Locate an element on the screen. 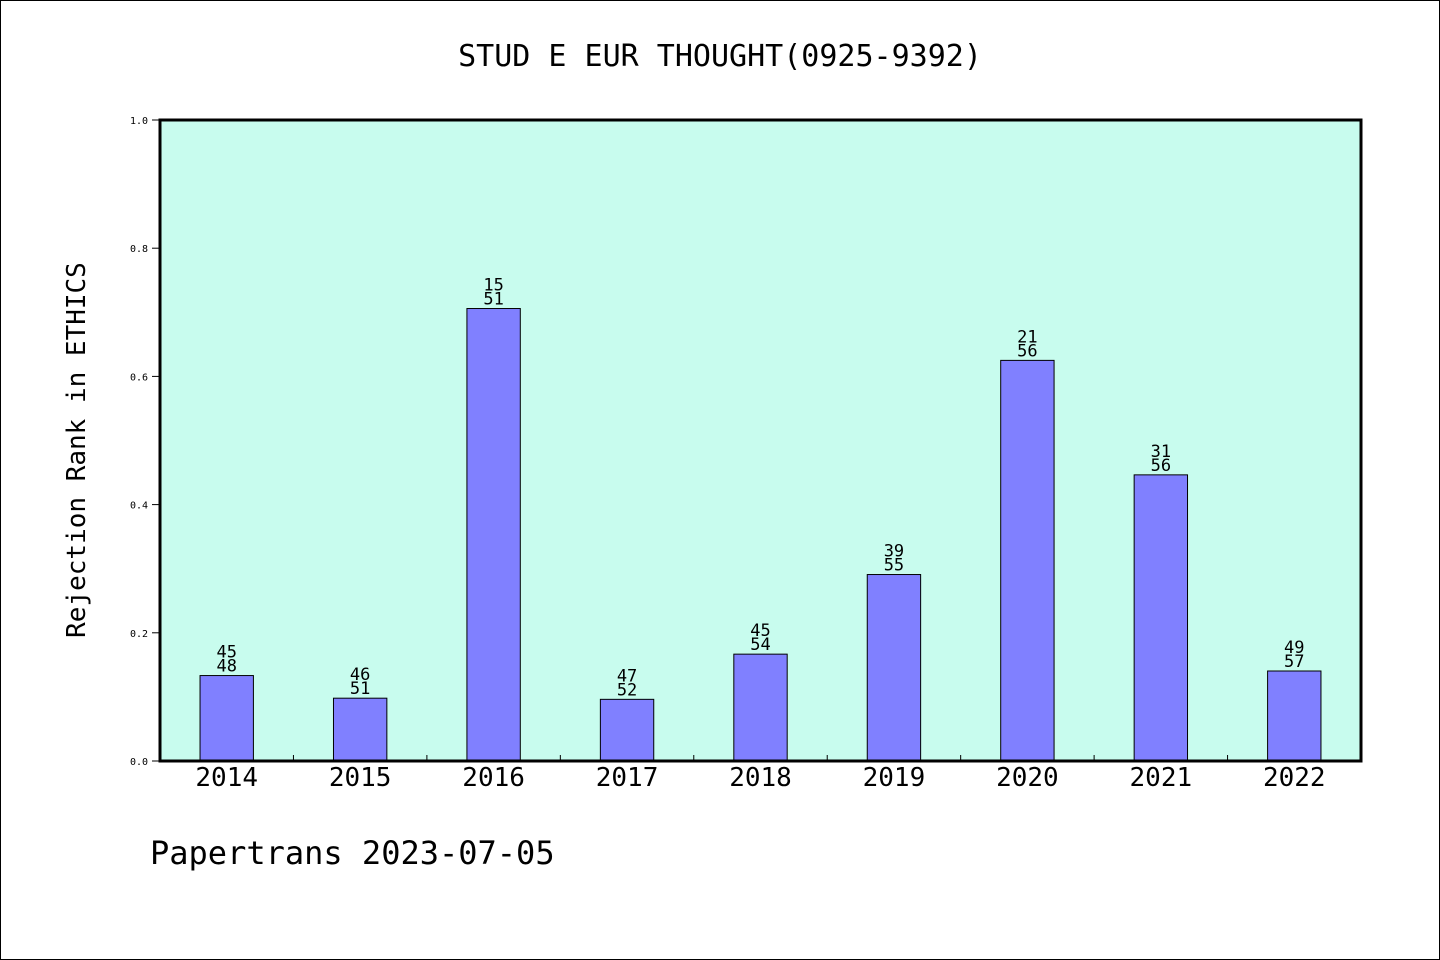 This screenshot has width=1440, height=960. chart-title: STUD E EUR THOUGHT(0925-9392) is located at coordinates (720, 56).